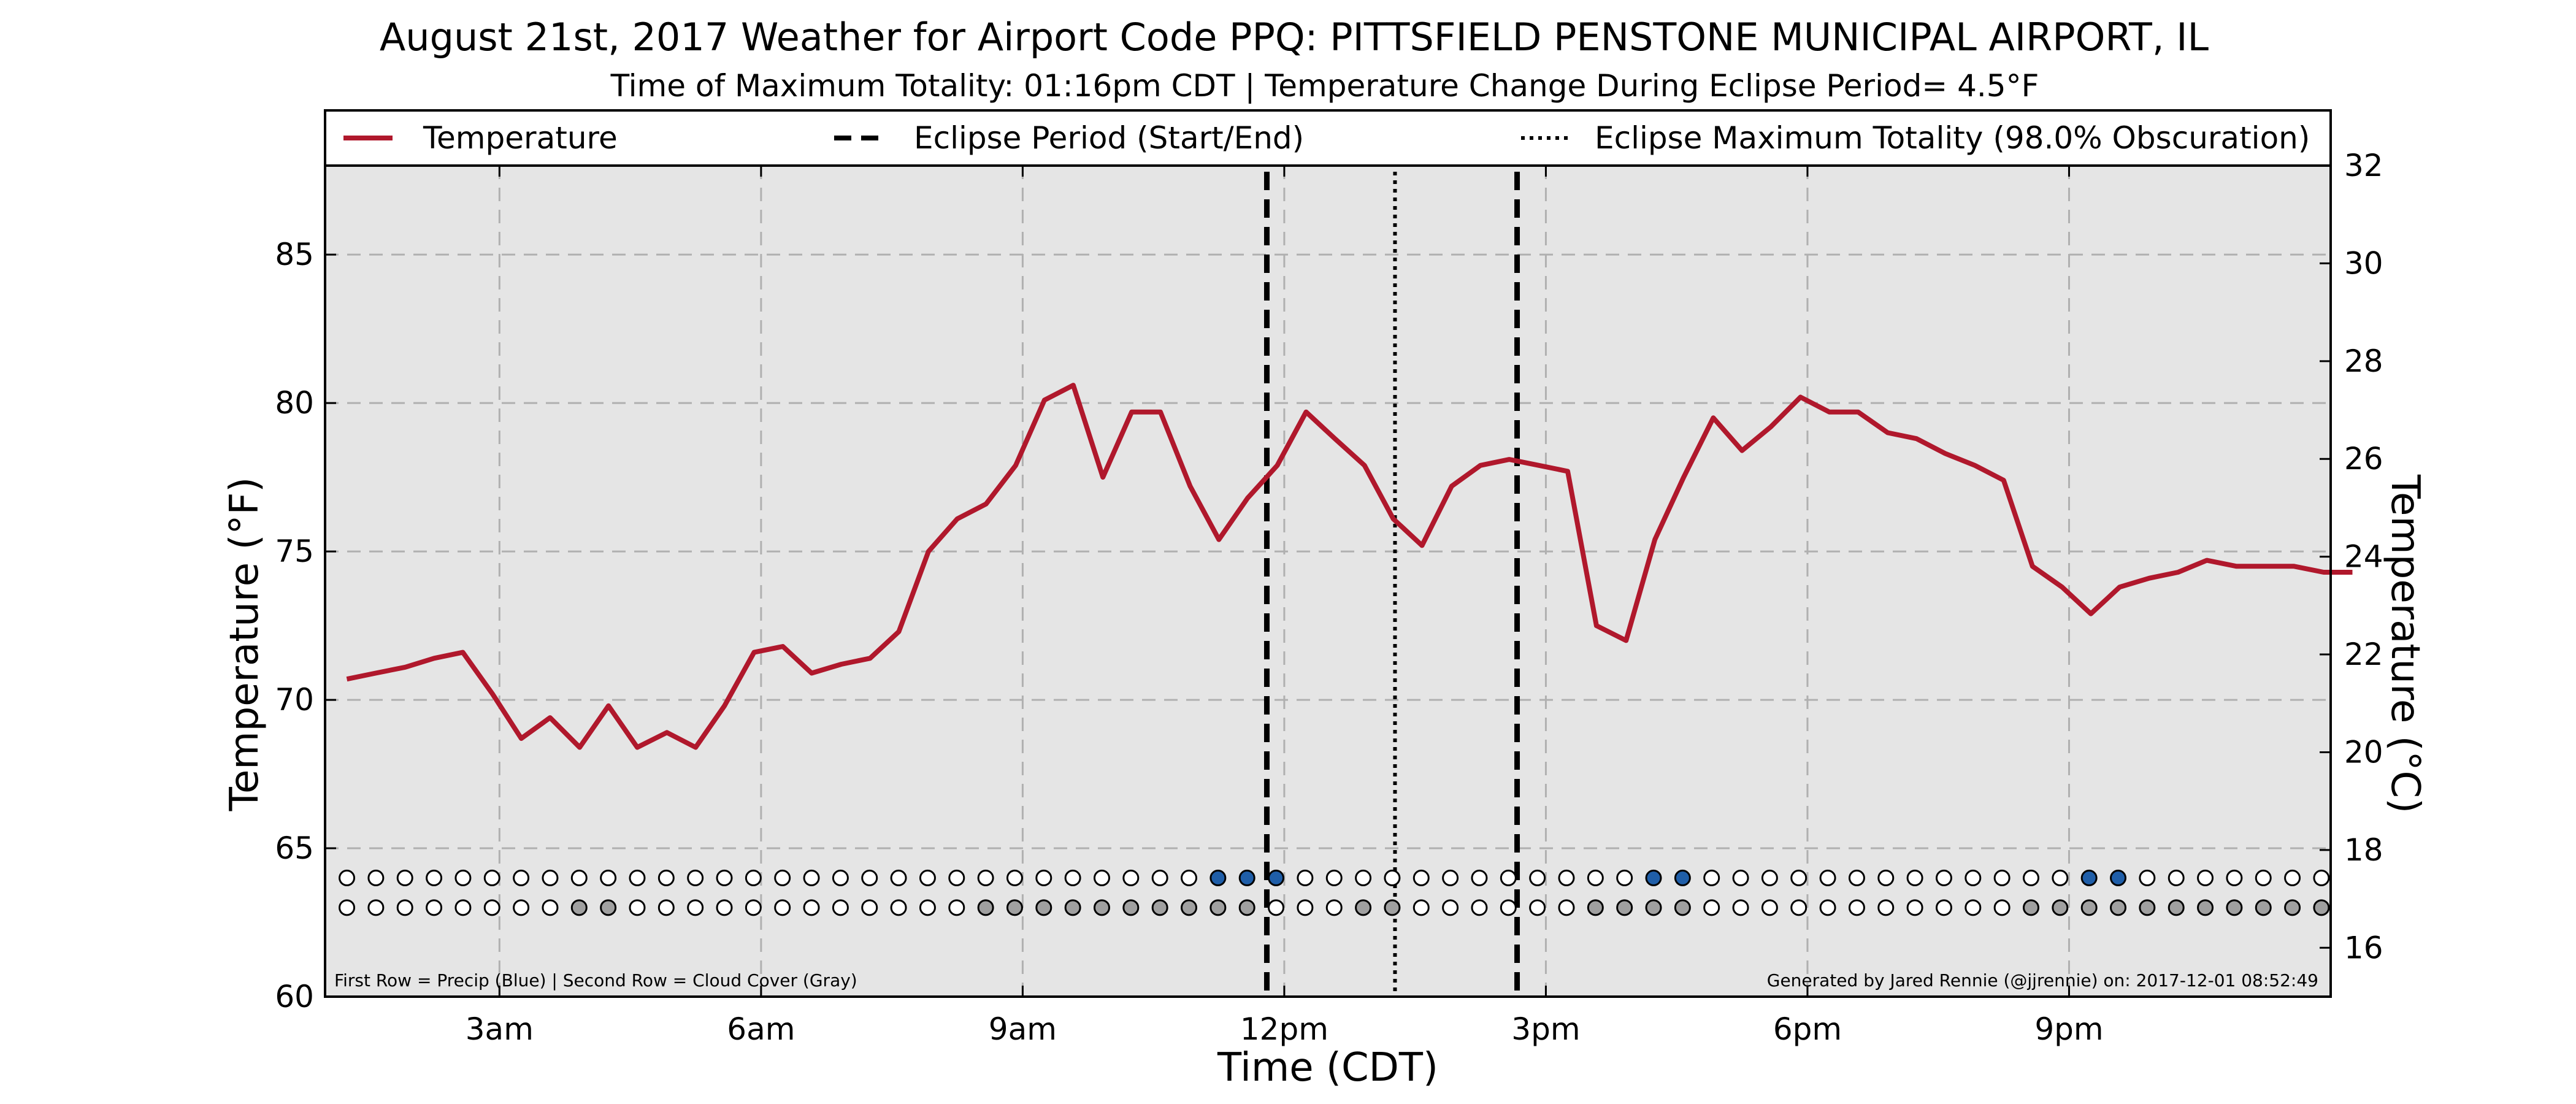  I want to click on x-tick-label: 9am, so click(1023, 1029).